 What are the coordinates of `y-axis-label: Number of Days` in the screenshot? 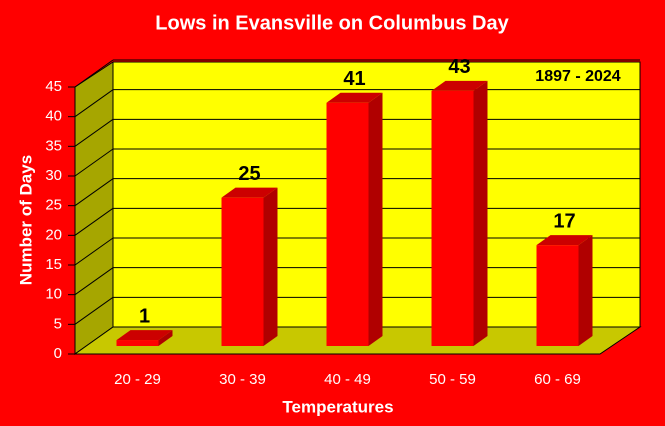 It's located at (25, 220).